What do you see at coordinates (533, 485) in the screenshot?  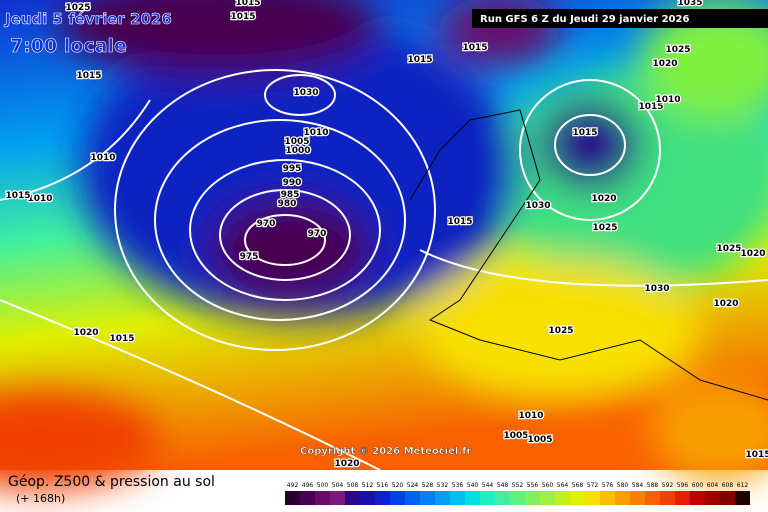 I see `scale-label: 556` at bounding box center [533, 485].